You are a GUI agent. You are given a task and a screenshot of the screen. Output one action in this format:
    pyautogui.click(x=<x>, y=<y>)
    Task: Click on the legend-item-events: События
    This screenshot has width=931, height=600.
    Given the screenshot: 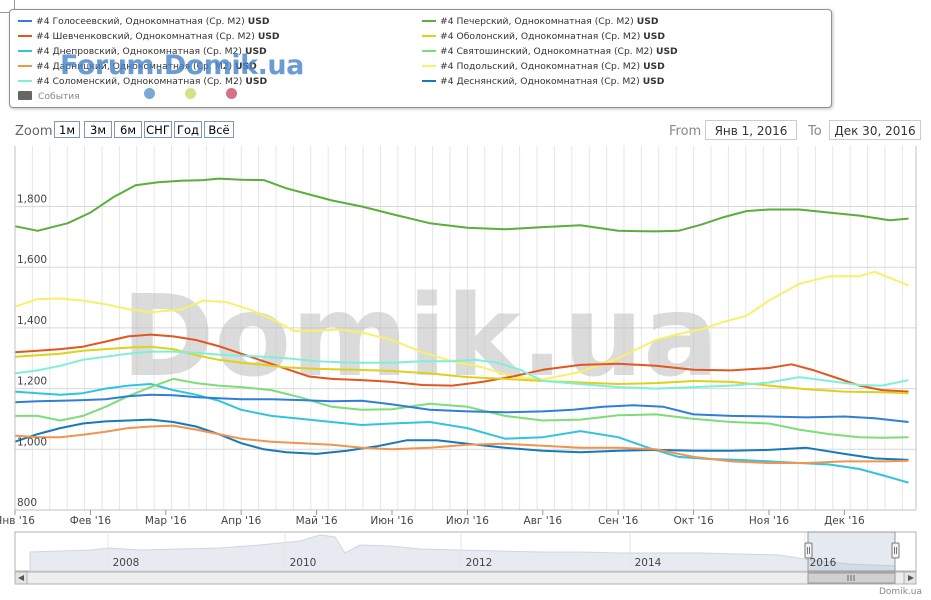 What is the action you would take?
    pyautogui.click(x=49, y=97)
    